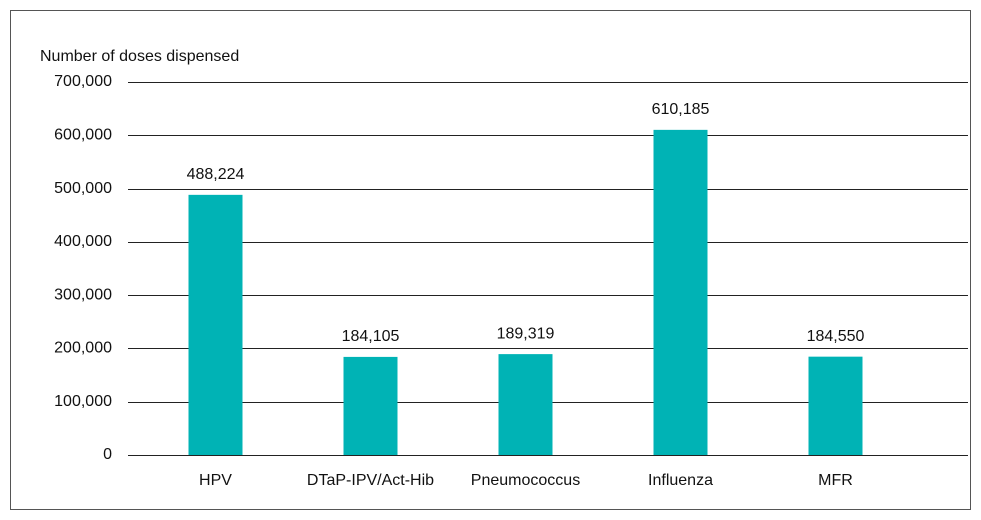 The height and width of the screenshot is (520, 981). Describe the element at coordinates (216, 174) in the screenshot. I see `data-label: 488,224` at that location.